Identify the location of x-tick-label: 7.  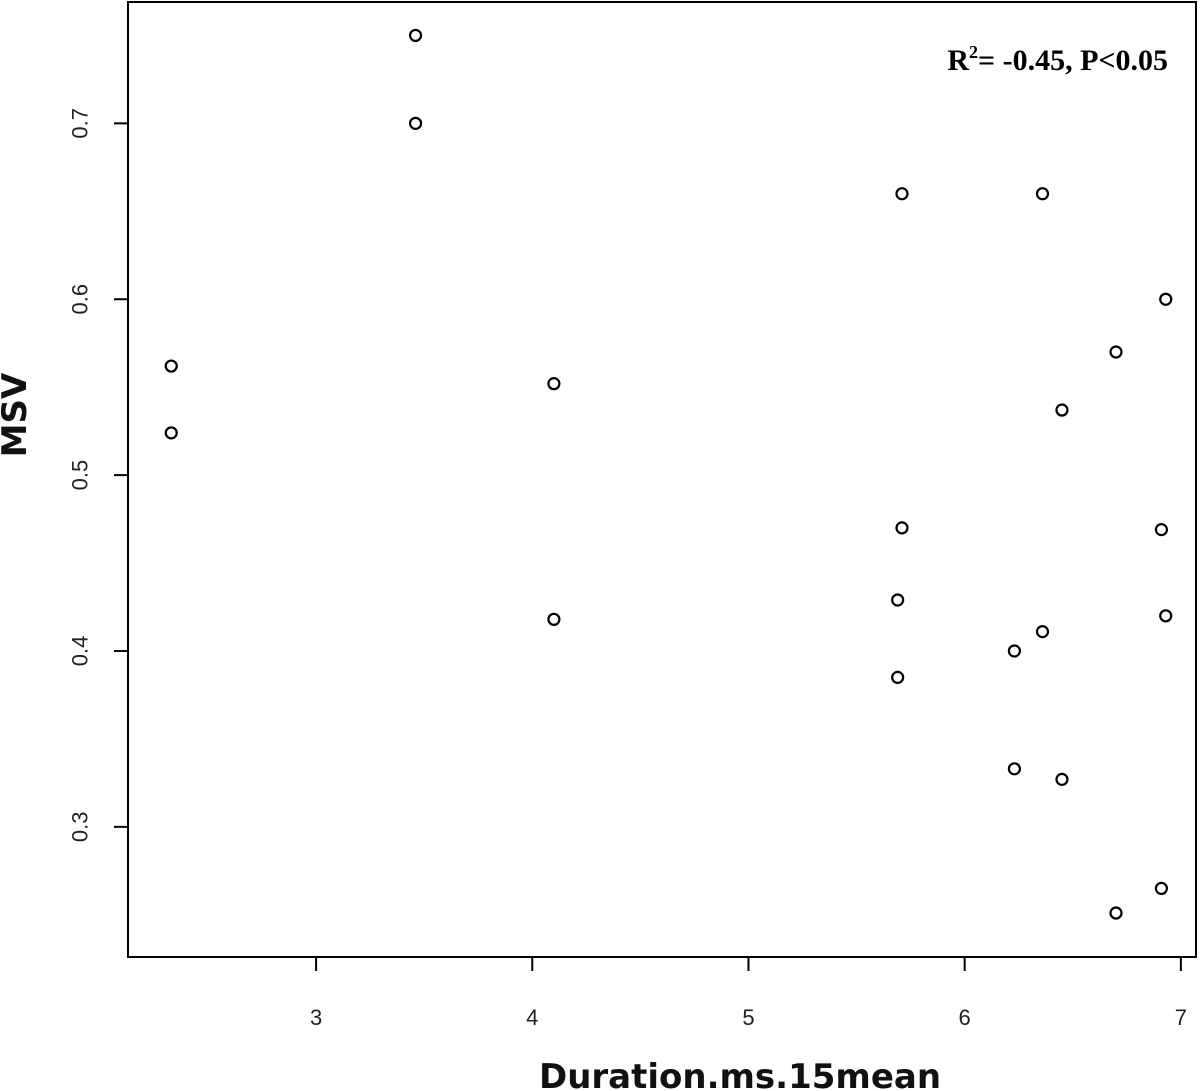
(1181, 1017).